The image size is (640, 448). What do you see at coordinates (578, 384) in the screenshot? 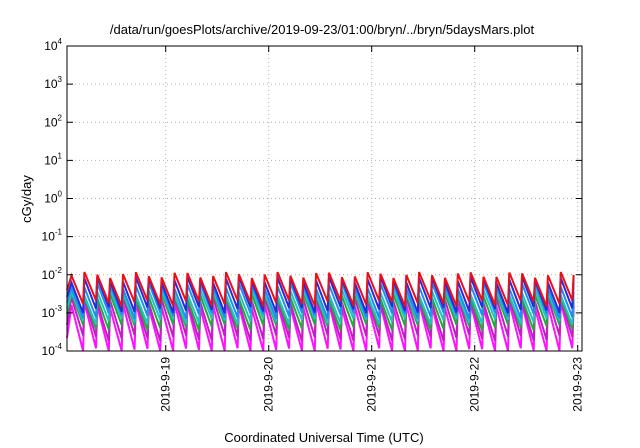
I see `x-tick-label: 2019-9-23` at bounding box center [578, 384].